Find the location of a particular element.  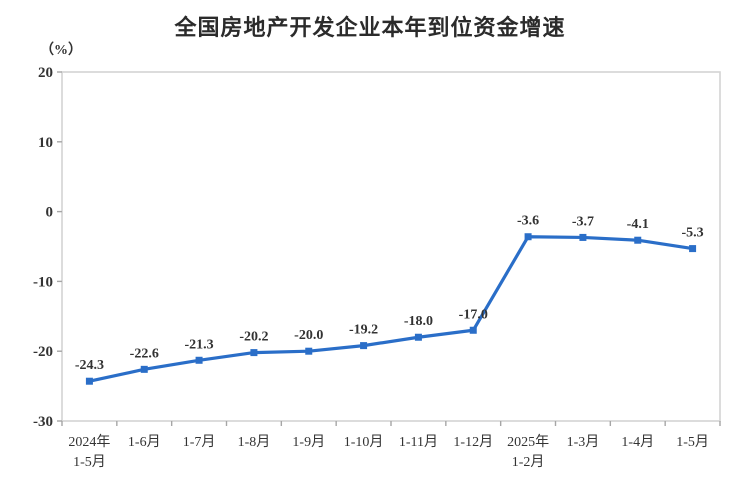

x-tick-label: 1-11月 is located at coordinates (418, 442).